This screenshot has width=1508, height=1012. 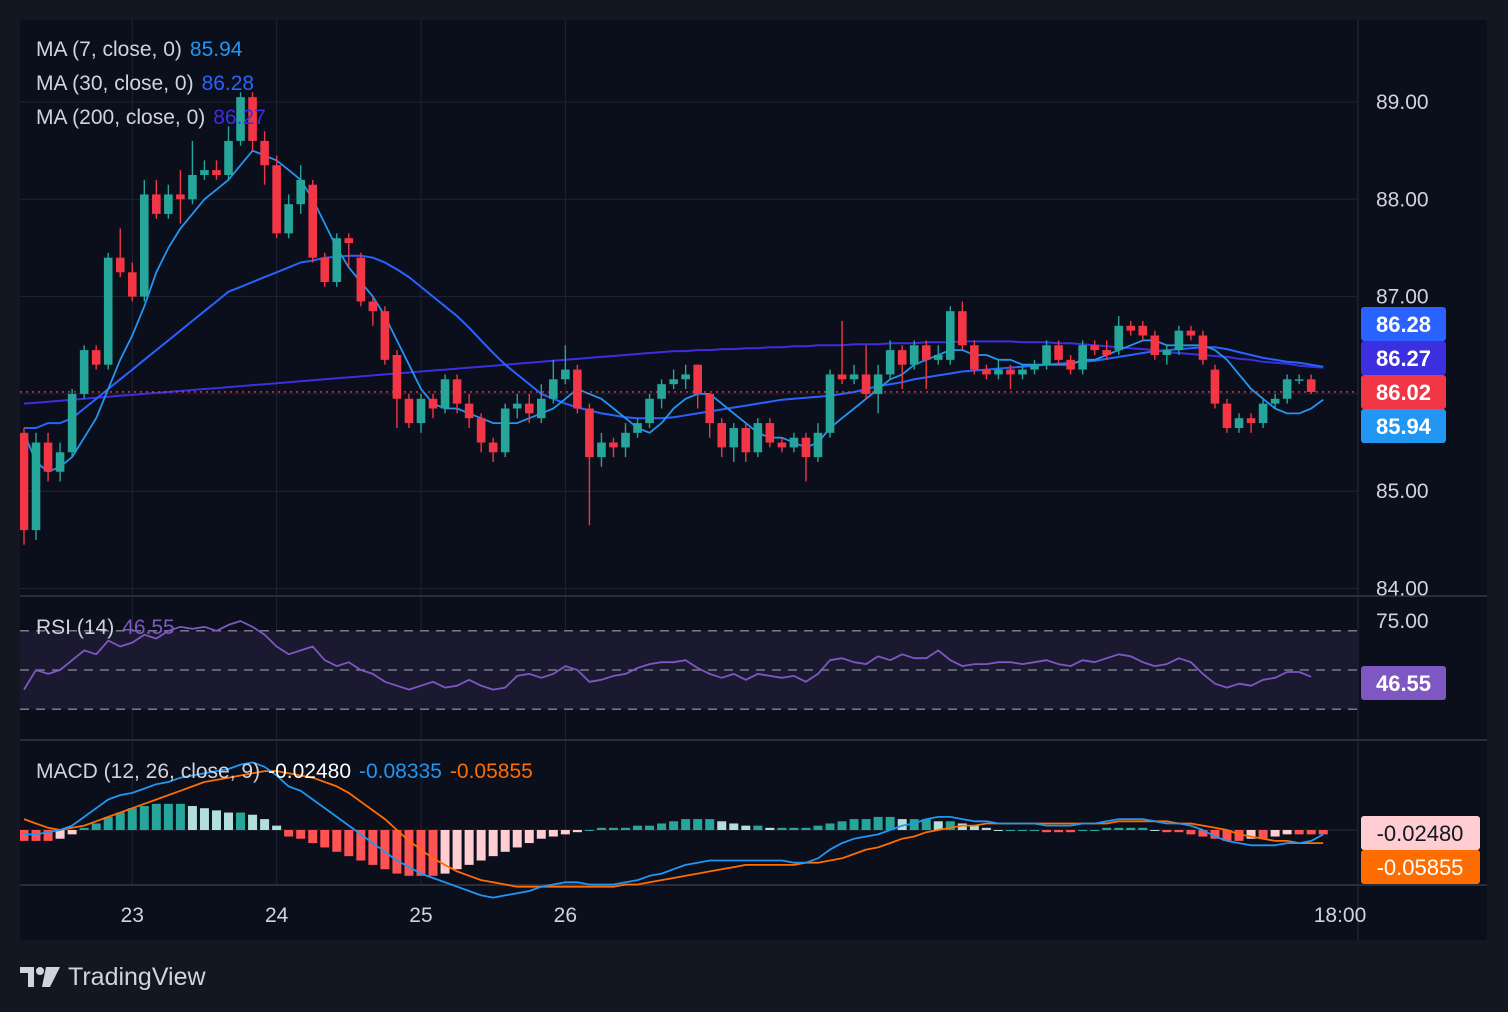 What do you see at coordinates (105, 628) in the screenshot?
I see `legend-rsi: RSI (14) 46.55` at bounding box center [105, 628].